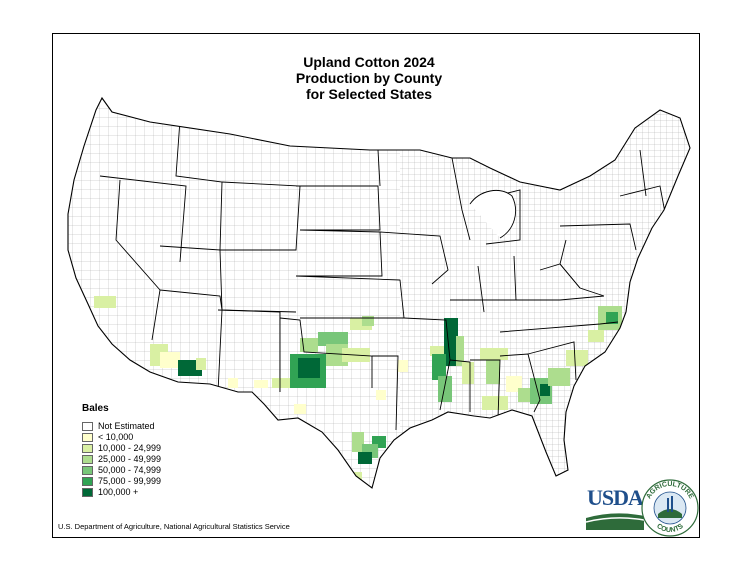  I want to click on map-title-line-2: Production by County, so click(369, 78).